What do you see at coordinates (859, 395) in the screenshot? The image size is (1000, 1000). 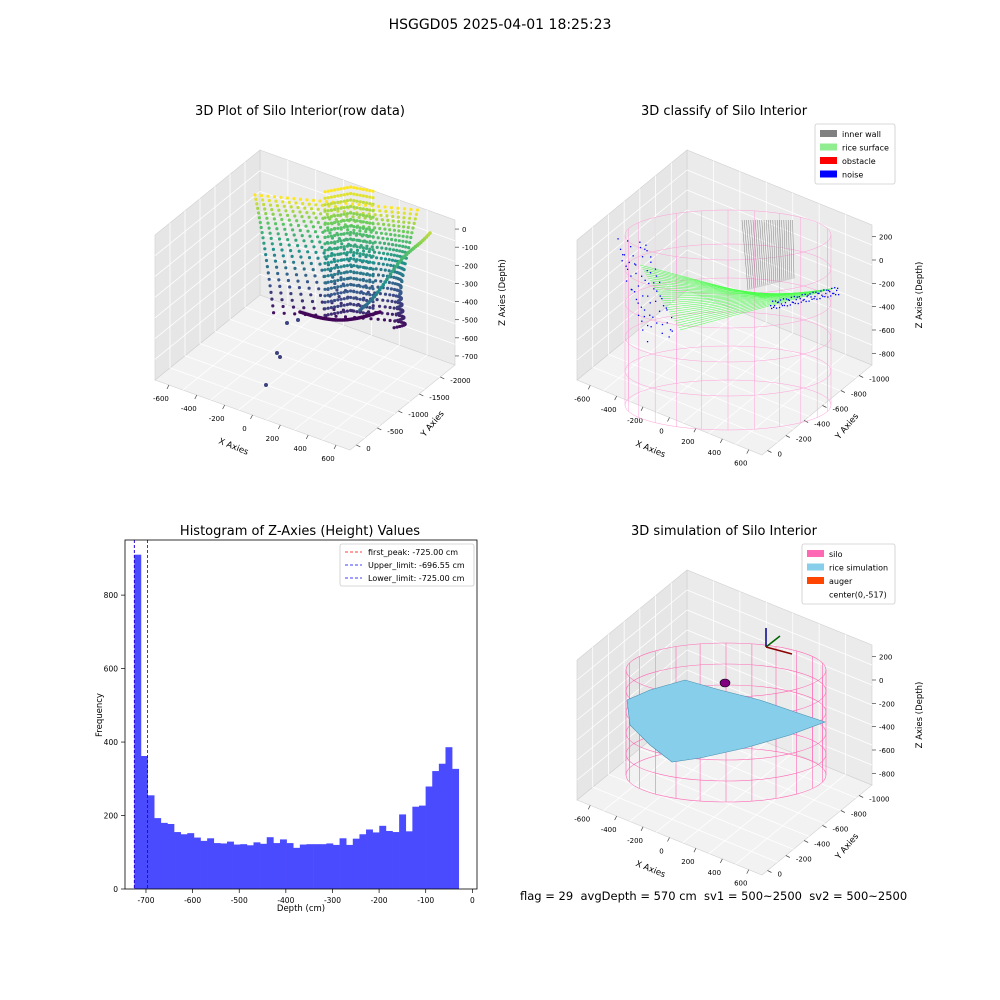 I see `panel2-y-tick-label: -800` at bounding box center [859, 395].